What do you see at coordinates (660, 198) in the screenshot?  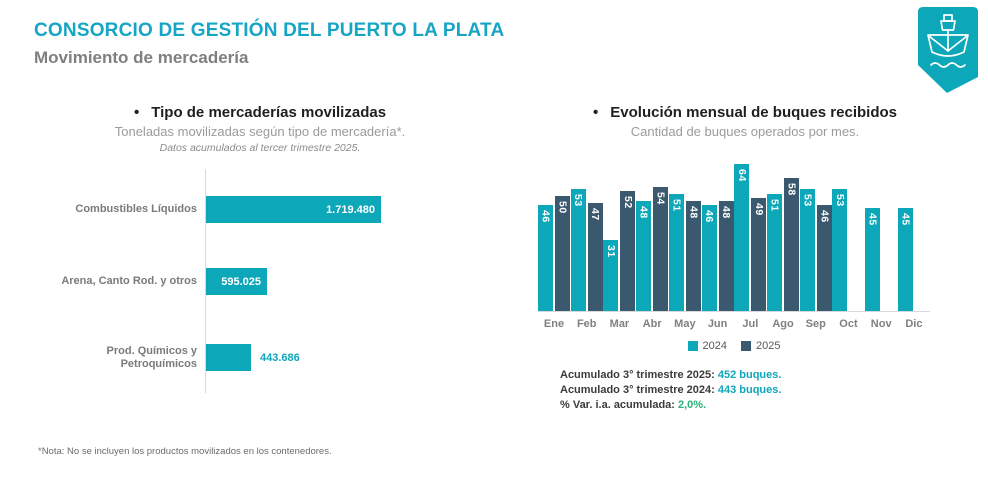 I see `value-label: 54` at bounding box center [660, 198].